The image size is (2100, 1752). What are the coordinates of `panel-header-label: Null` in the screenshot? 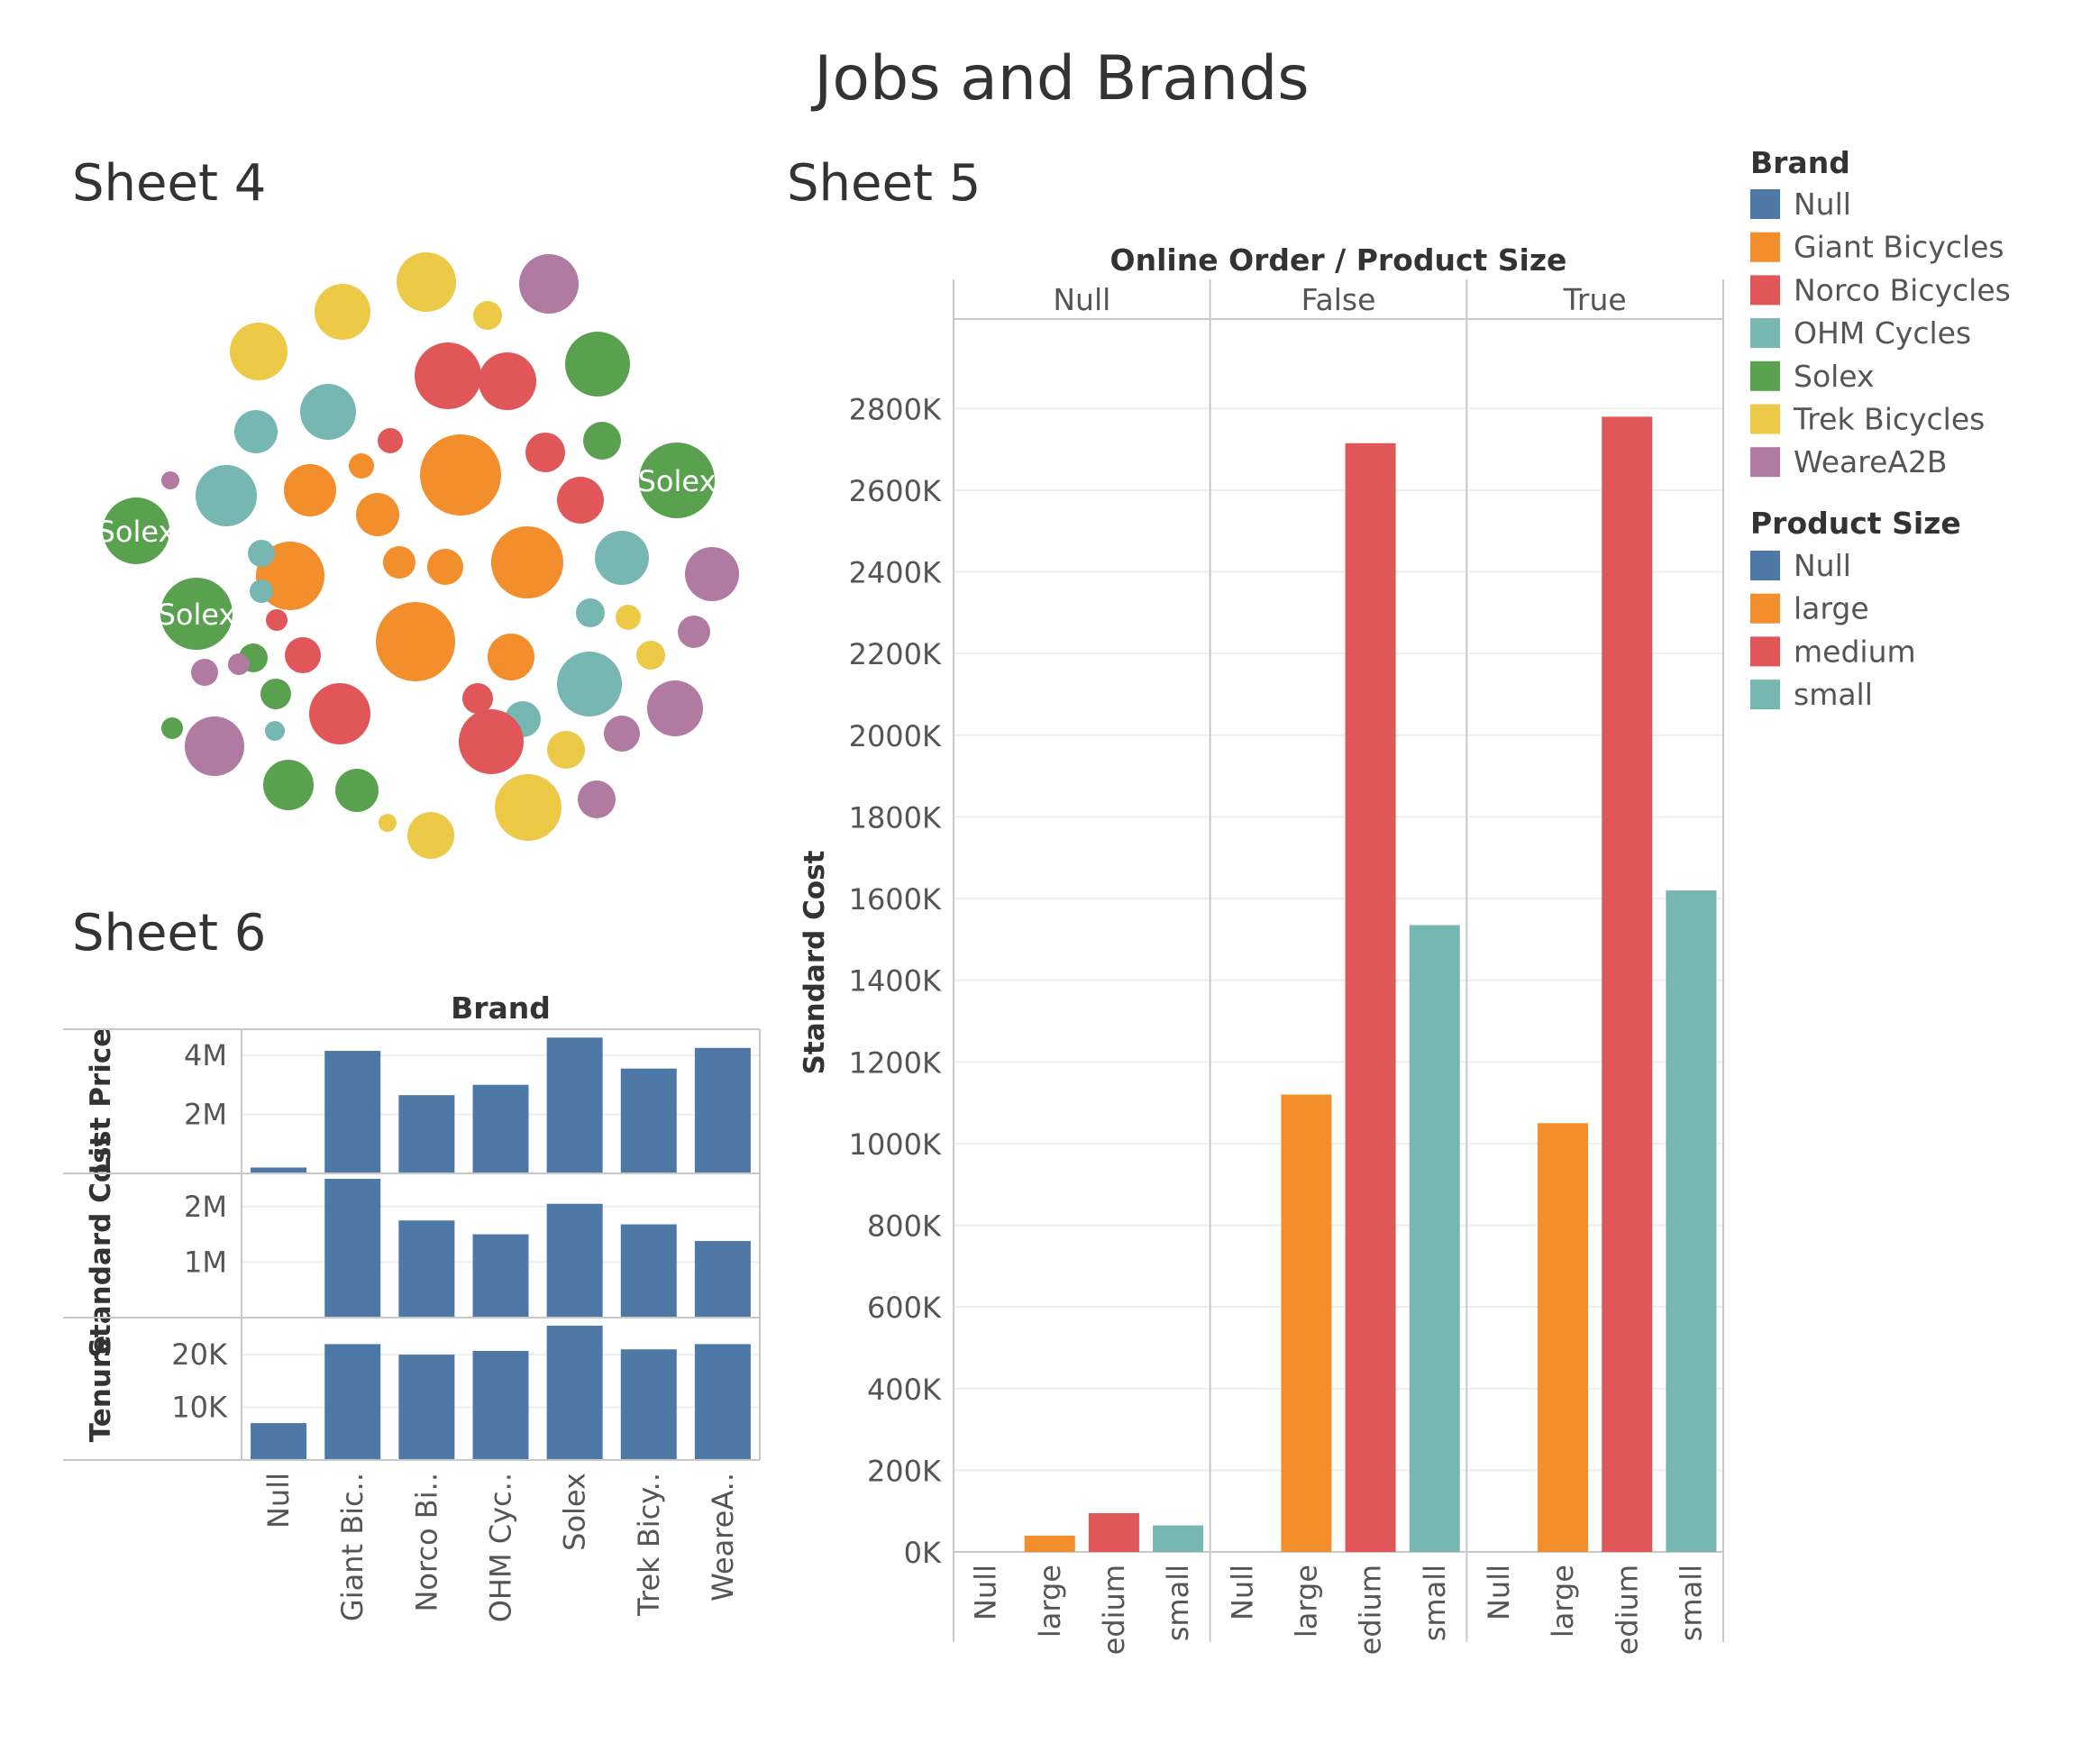 It's located at (1081, 299).